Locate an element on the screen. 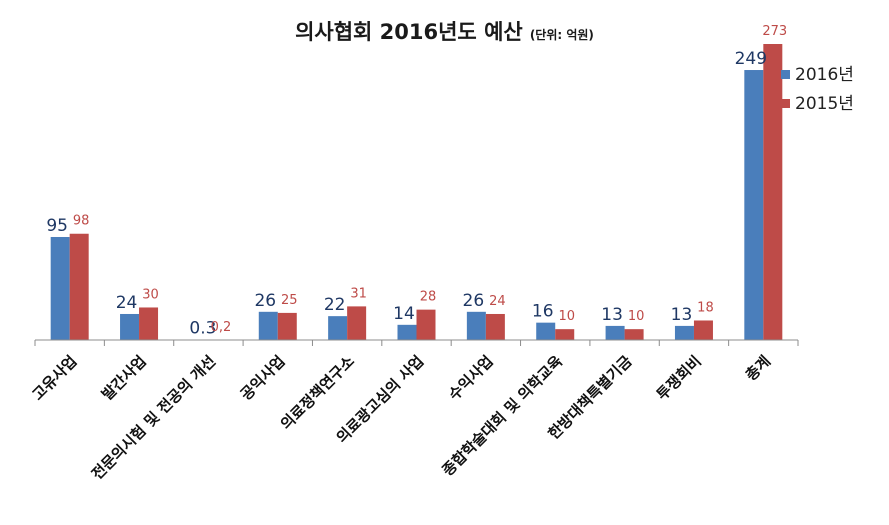  value-label-2015: 28 is located at coordinates (428, 297).